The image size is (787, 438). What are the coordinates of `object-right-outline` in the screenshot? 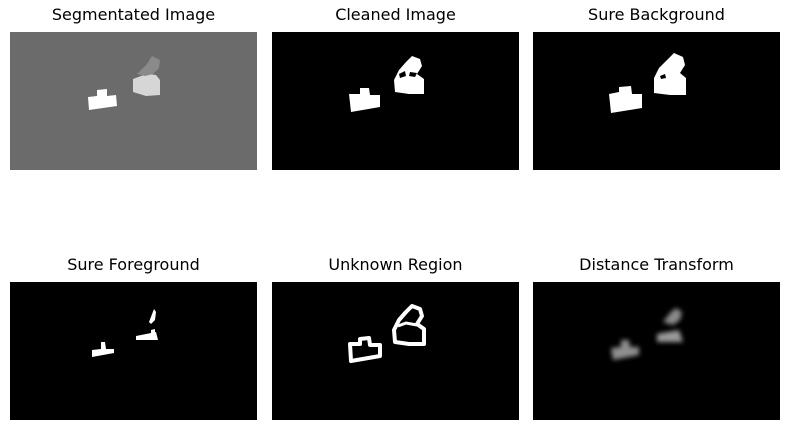 It's located at (409, 325).